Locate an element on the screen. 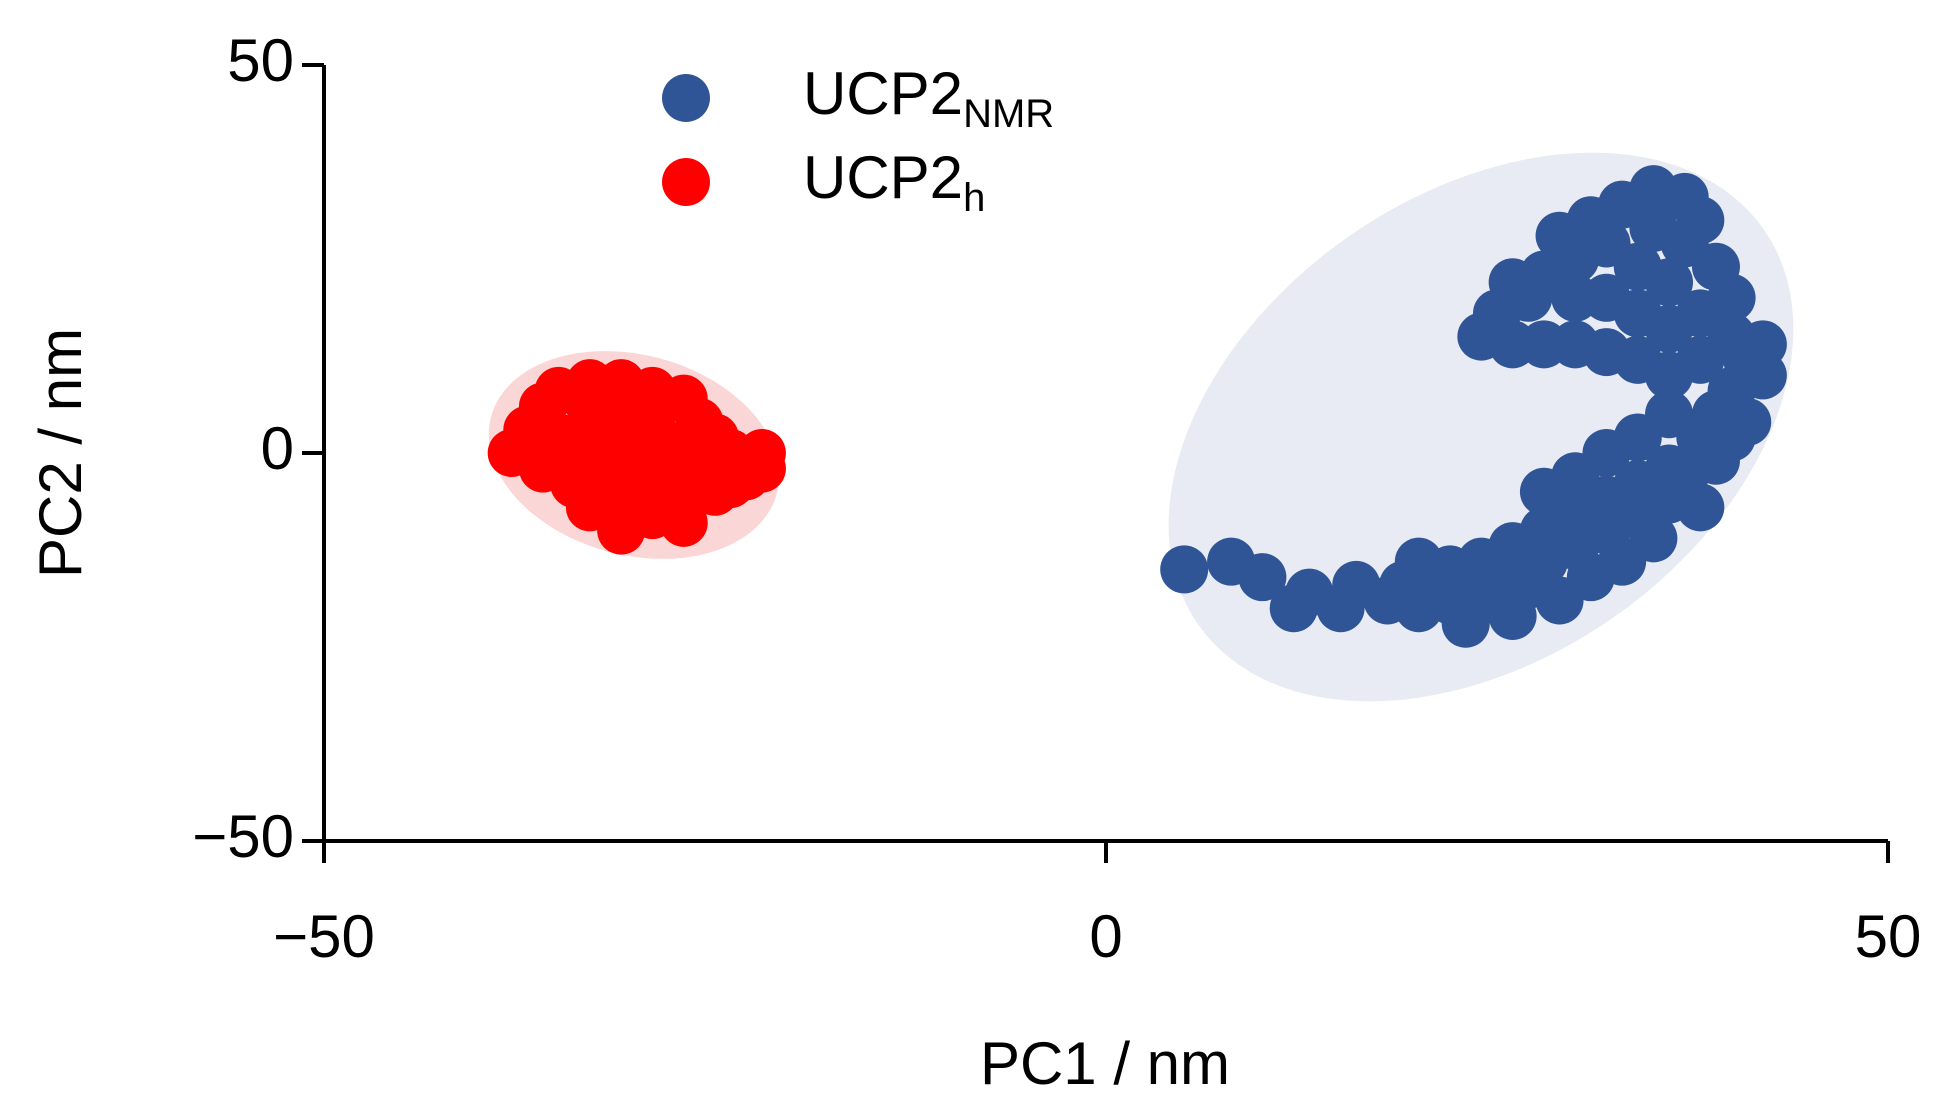 The width and height of the screenshot is (1957, 1118). legend-label: UCP2h is located at coordinates (894, 182).